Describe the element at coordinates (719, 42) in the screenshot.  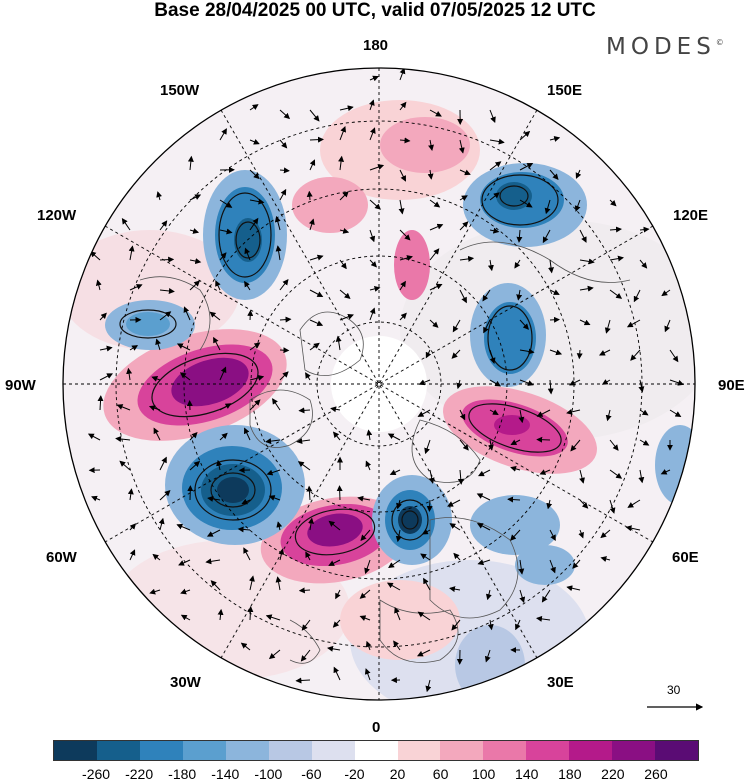
I see `copyright-mark: ©` at that location.